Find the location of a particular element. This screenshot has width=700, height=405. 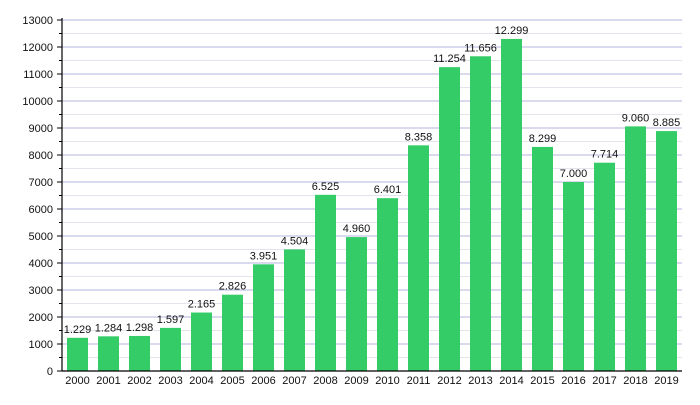

x-tick-label: 2010 is located at coordinates (387, 381).